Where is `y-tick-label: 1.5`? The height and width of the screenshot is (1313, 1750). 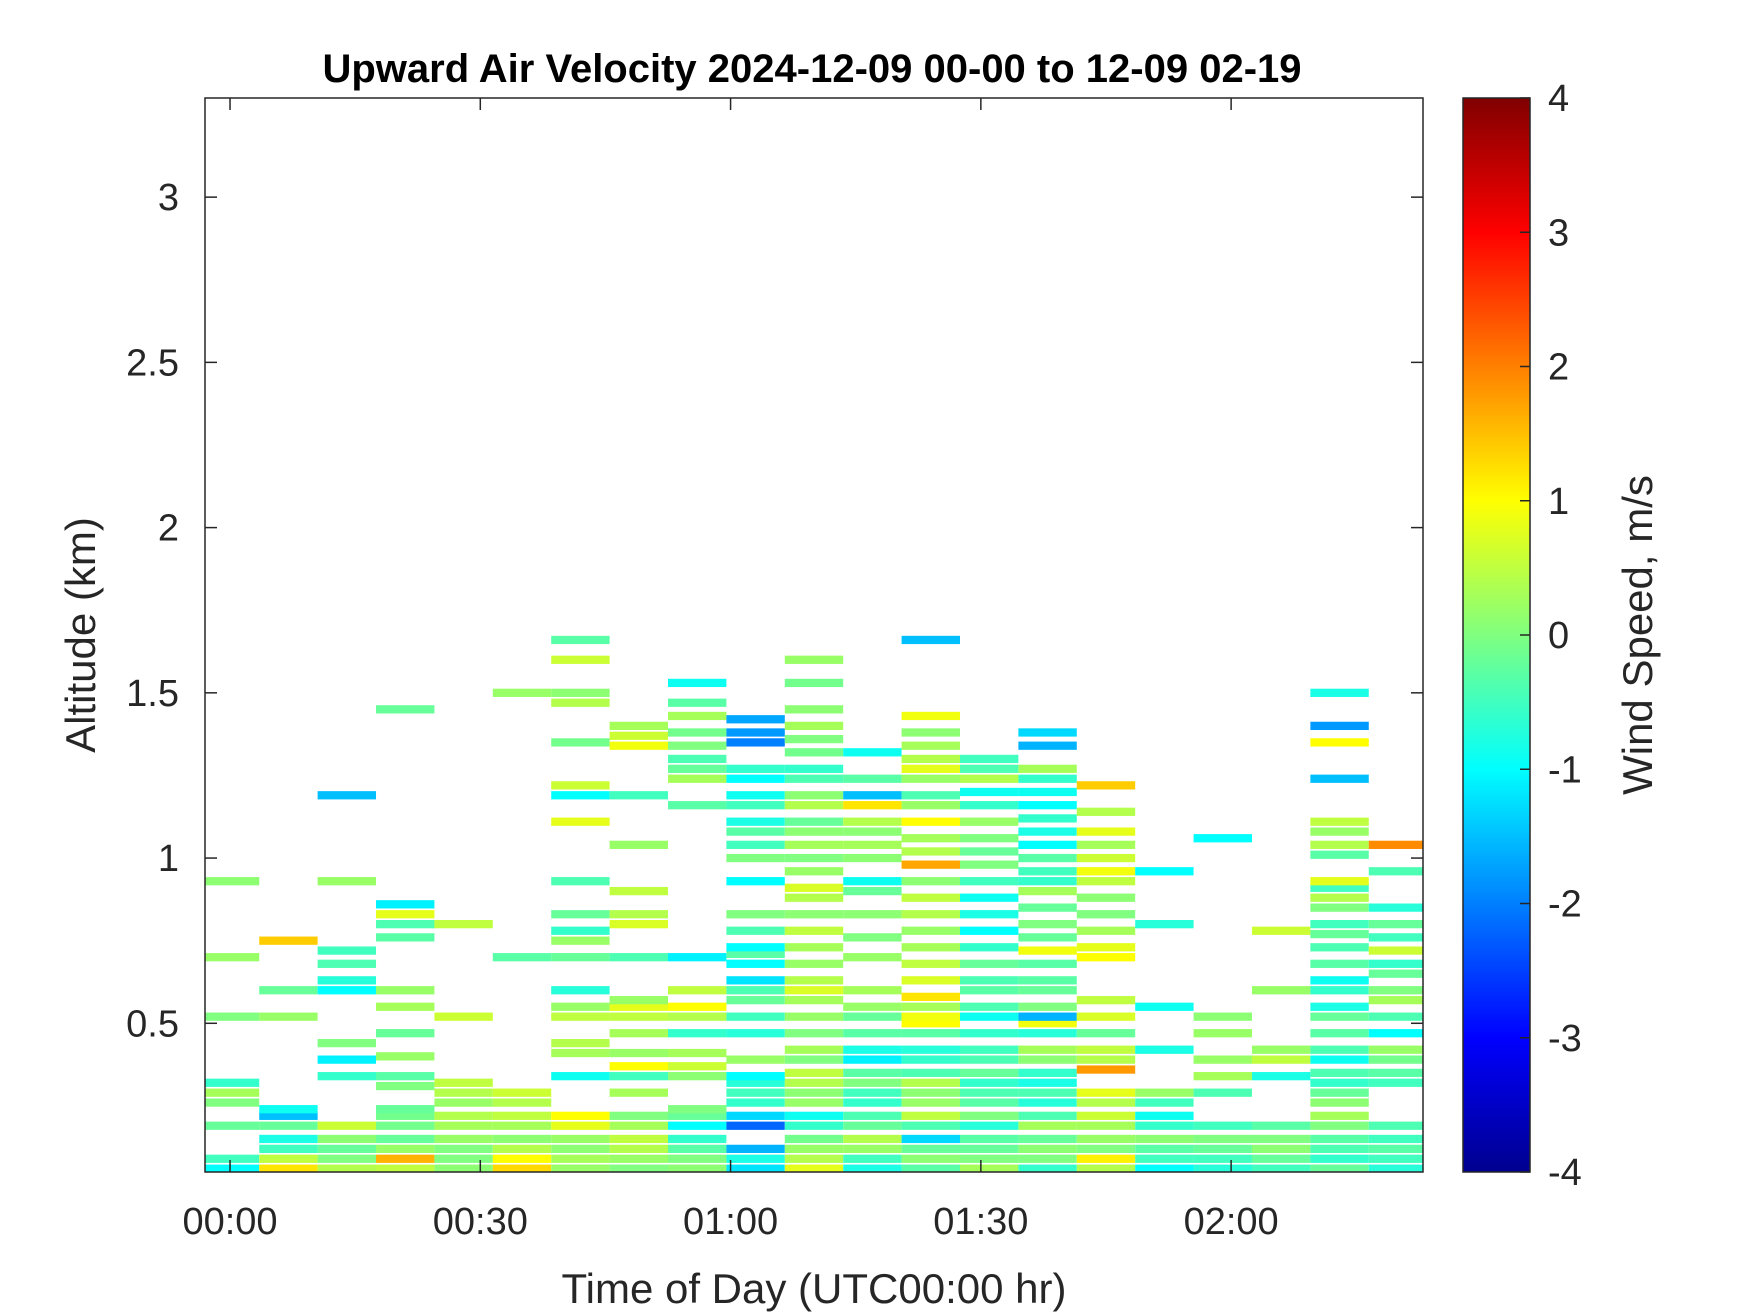 y-tick-label: 1.5 is located at coordinates (152, 694).